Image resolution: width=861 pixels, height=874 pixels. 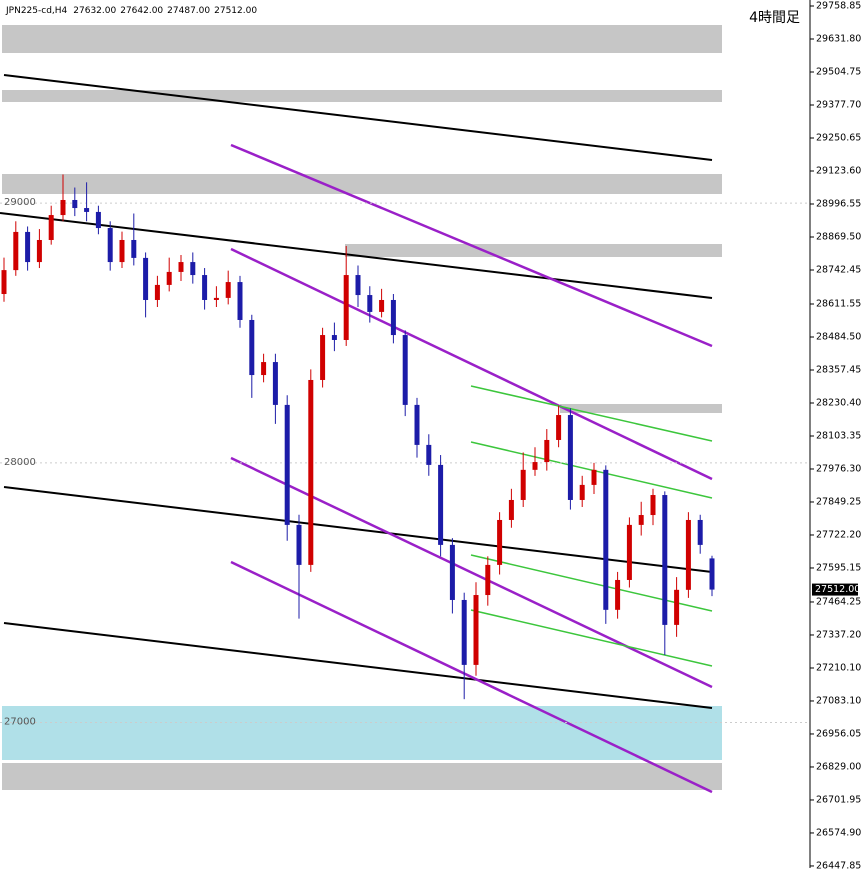 What do you see at coordinates (141, 11) in the screenshot?
I see `ohlc-label: 27642.00` at bounding box center [141, 11].